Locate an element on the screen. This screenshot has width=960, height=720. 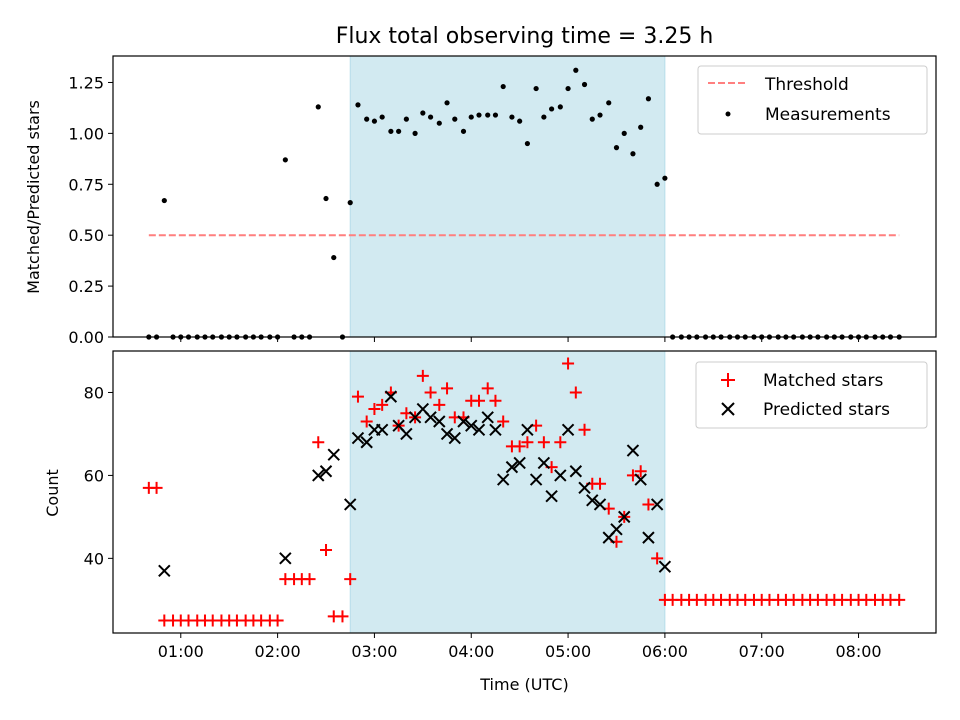
top-legend-measurements-label: Measurements is located at coordinates (828, 115).